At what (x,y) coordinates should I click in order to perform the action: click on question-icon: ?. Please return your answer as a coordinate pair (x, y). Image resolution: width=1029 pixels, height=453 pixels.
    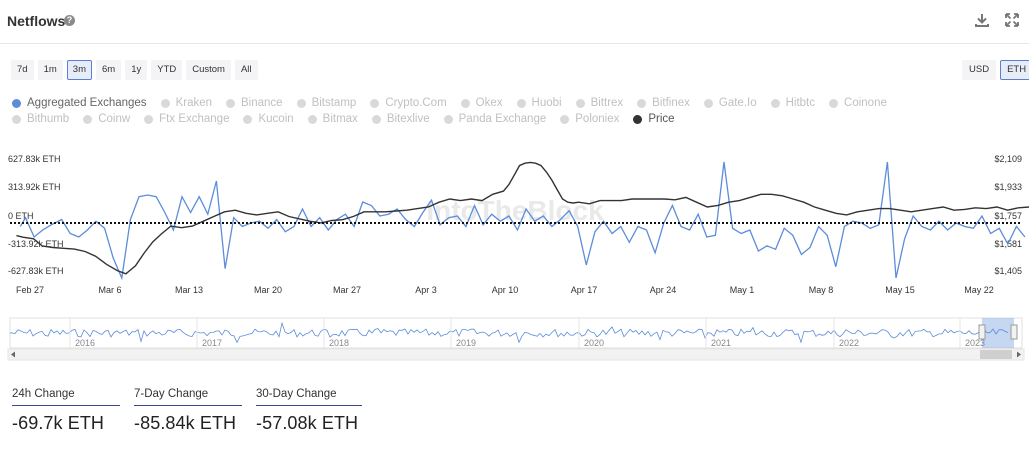
    Looking at the image, I should click on (69, 20).